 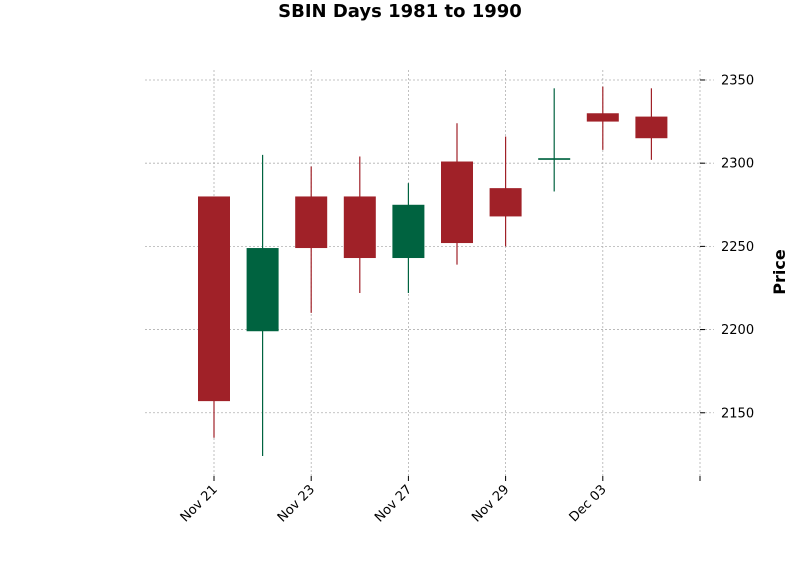 I want to click on y-tick-label: 2300, so click(x=737, y=164).